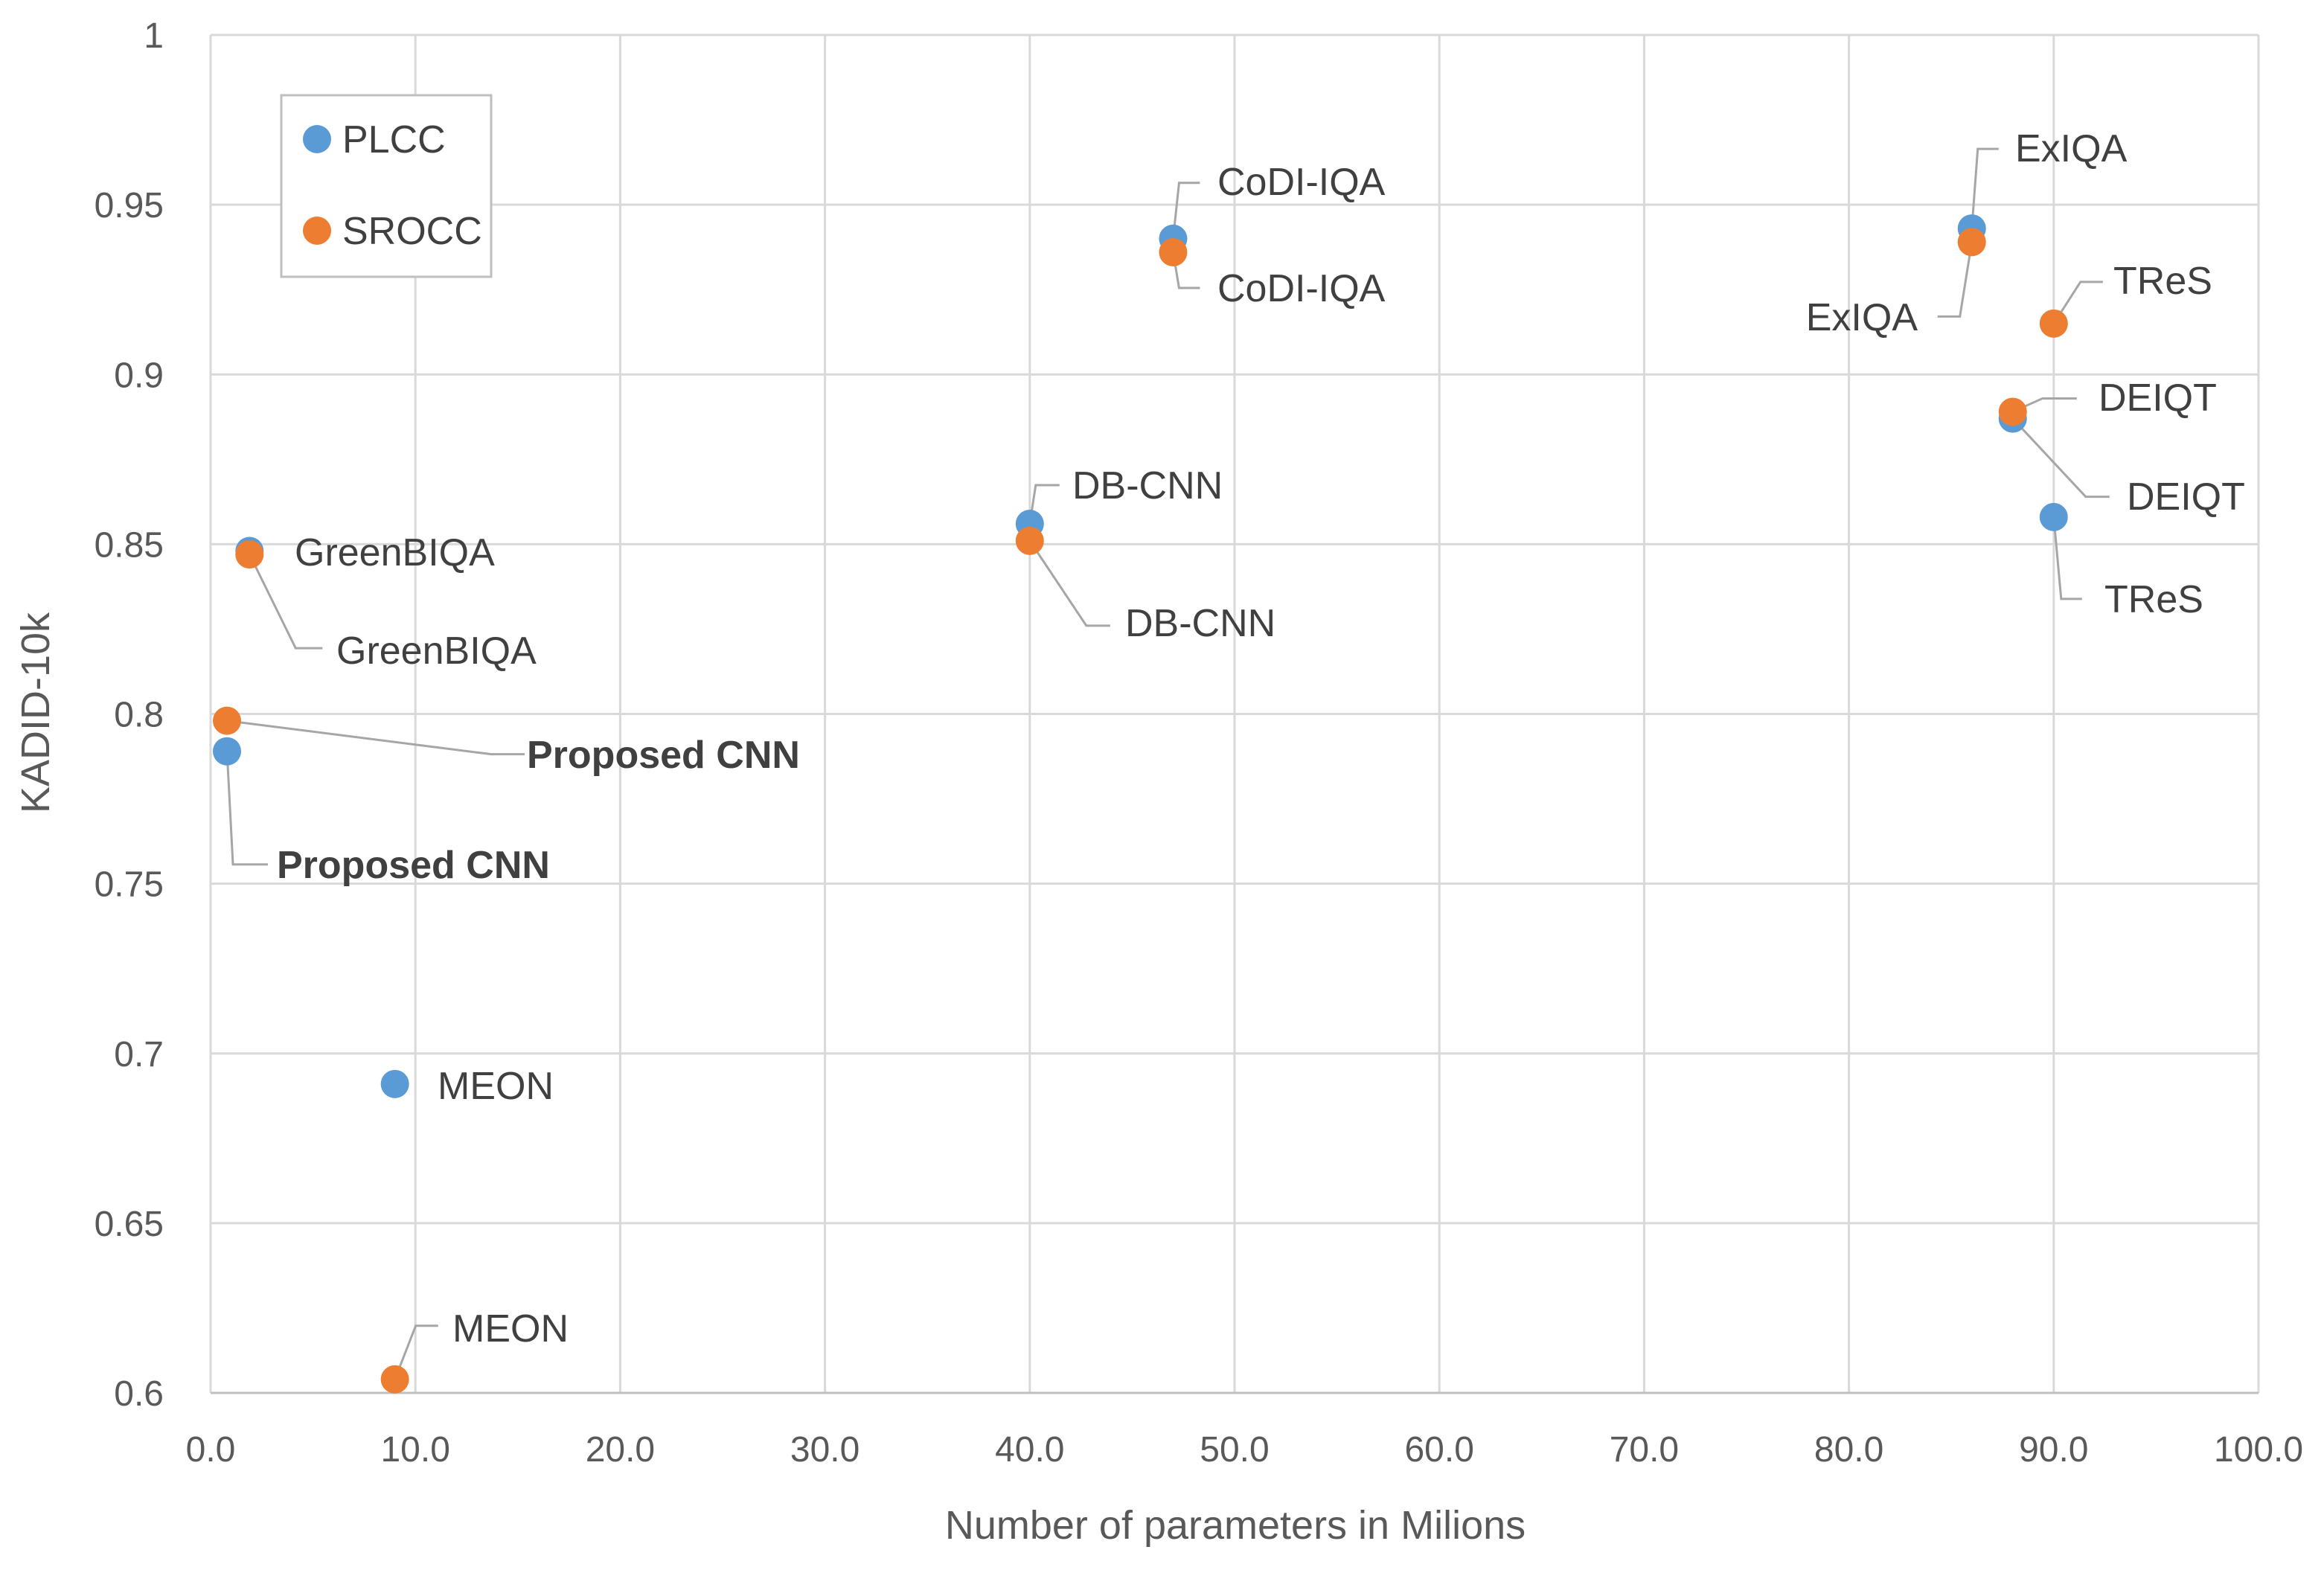 Image resolution: width=2324 pixels, height=1570 pixels. I want to click on x-tick-label: 80.0, so click(1848, 1450).